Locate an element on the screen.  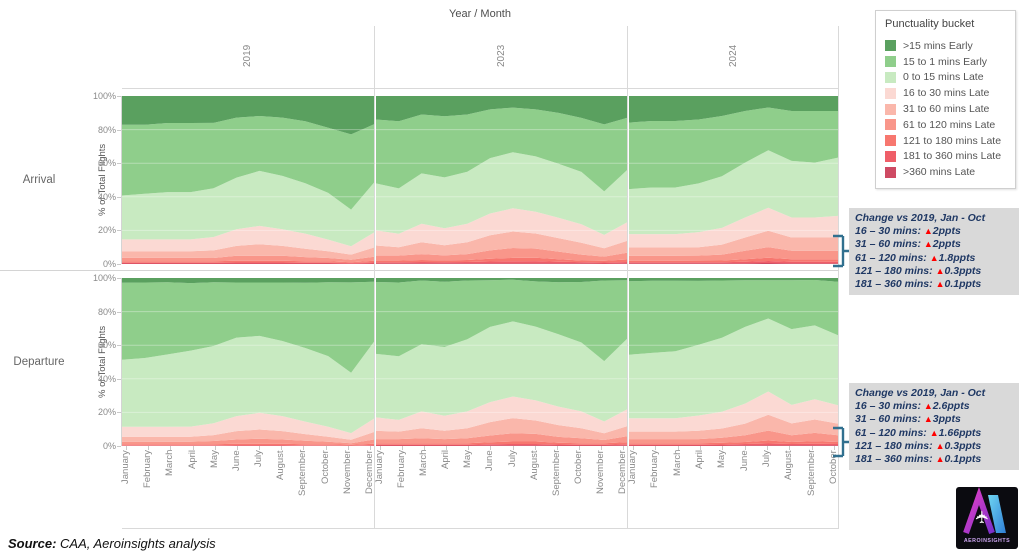
y-axis-tick-label: 40% is located at coordinates (106, 378).